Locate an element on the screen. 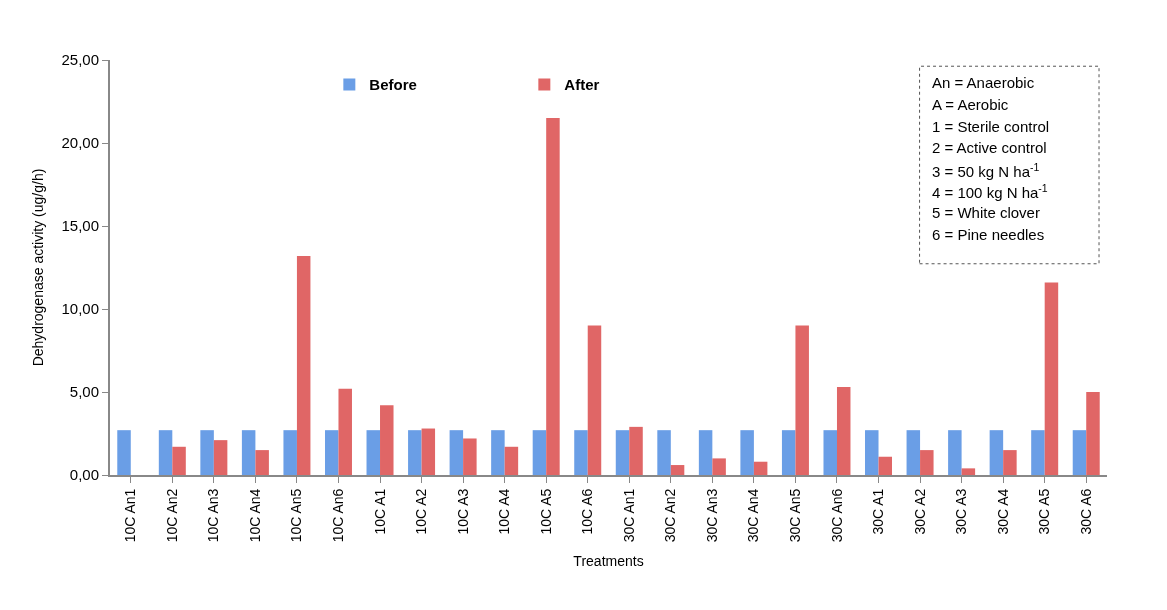 The height and width of the screenshot is (610, 1167). legend-label: Before is located at coordinates (393, 85).